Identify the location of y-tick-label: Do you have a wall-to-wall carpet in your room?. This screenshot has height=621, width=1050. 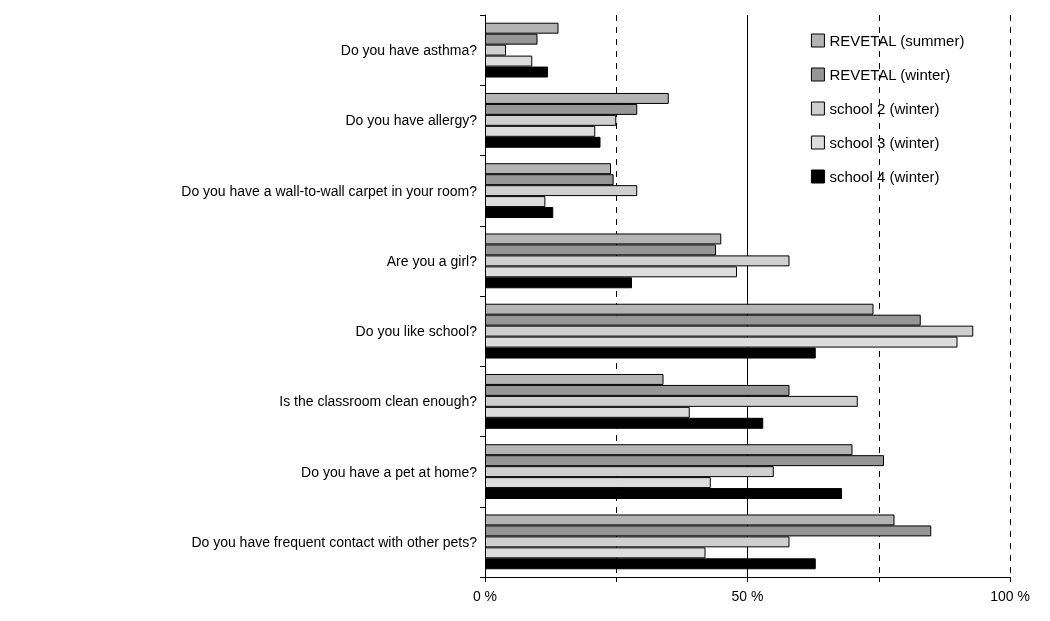
(329, 190).